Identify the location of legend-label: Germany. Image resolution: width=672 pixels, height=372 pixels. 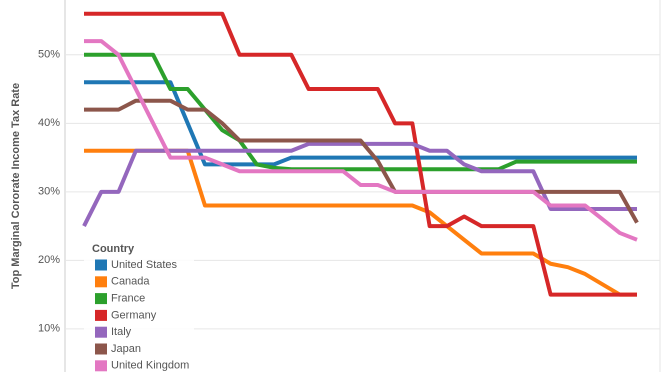
(134, 315).